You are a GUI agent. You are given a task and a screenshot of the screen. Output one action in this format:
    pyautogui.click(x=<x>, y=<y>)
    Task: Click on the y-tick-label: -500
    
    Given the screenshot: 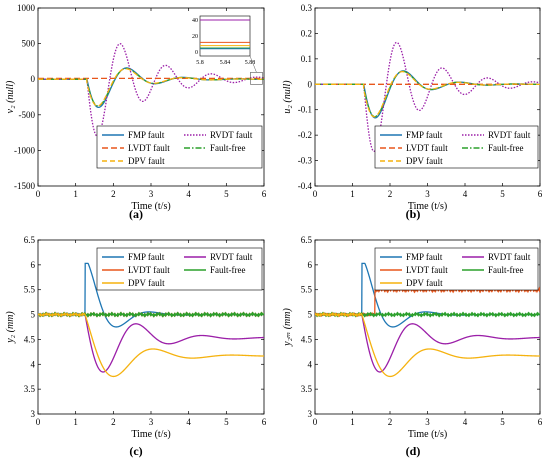 What is the action you would take?
    pyautogui.click(x=27, y=115)
    